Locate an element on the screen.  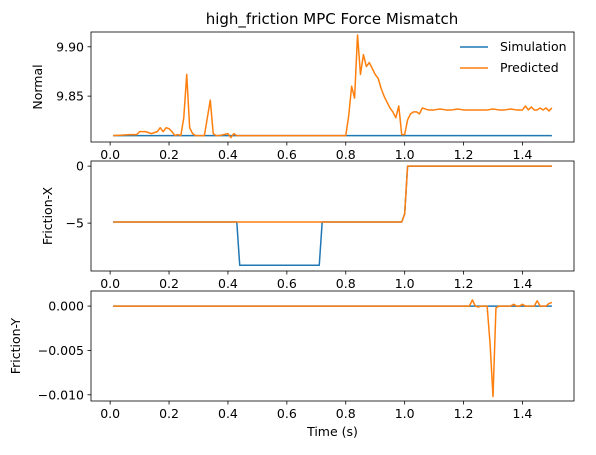
y-tick-label: −0.010 is located at coordinates (61, 394).